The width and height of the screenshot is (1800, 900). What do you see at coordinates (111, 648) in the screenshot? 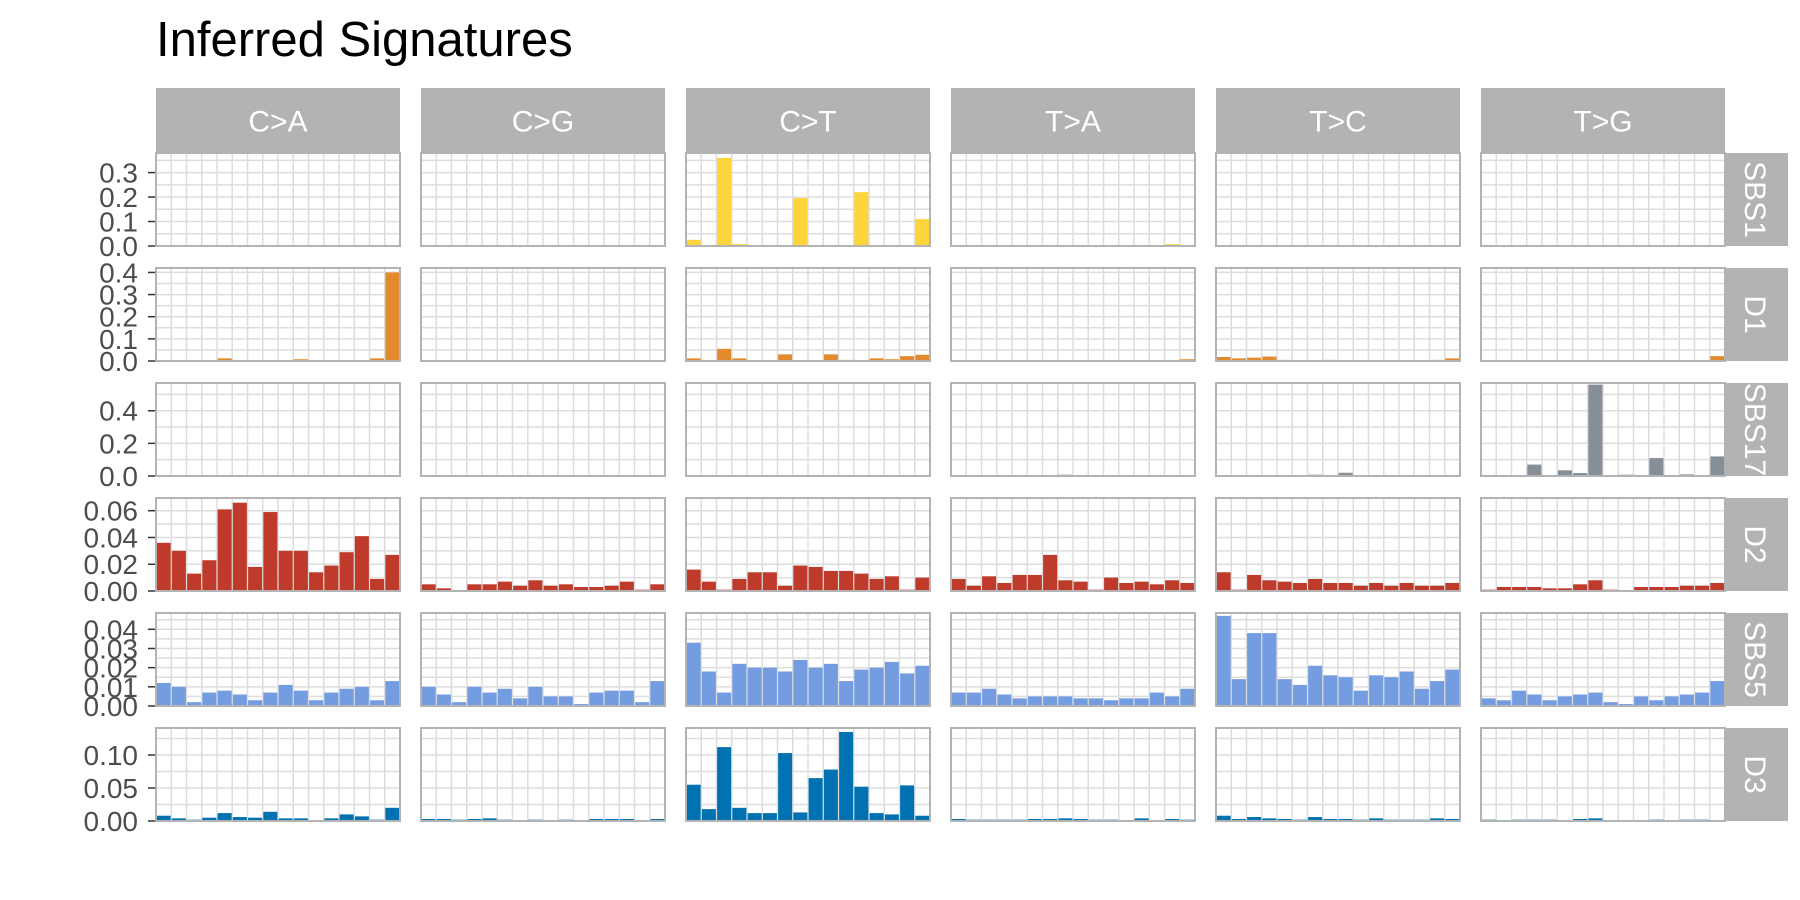
I see `y-tick-label: 0.03` at bounding box center [111, 648].